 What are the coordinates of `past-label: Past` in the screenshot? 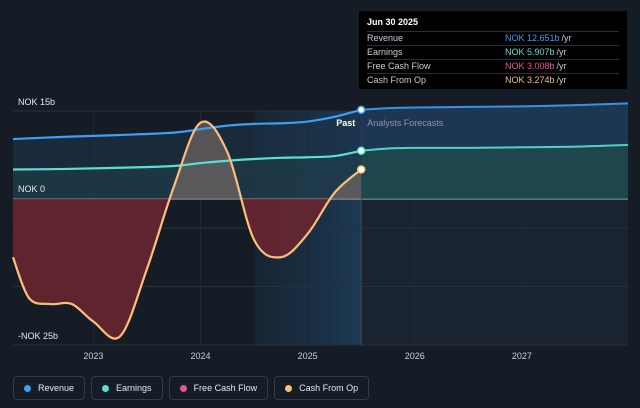 It's located at (345, 123).